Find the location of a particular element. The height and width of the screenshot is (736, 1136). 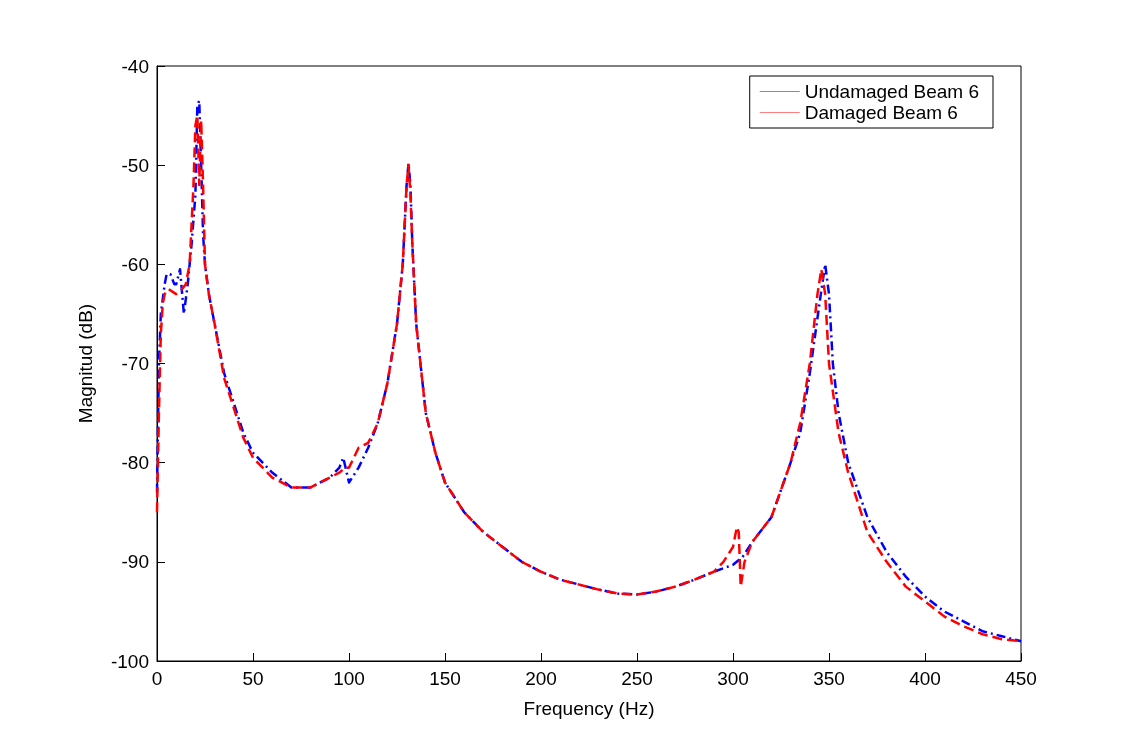

x-axis-title: Frequency (Hz) is located at coordinates (589, 708).